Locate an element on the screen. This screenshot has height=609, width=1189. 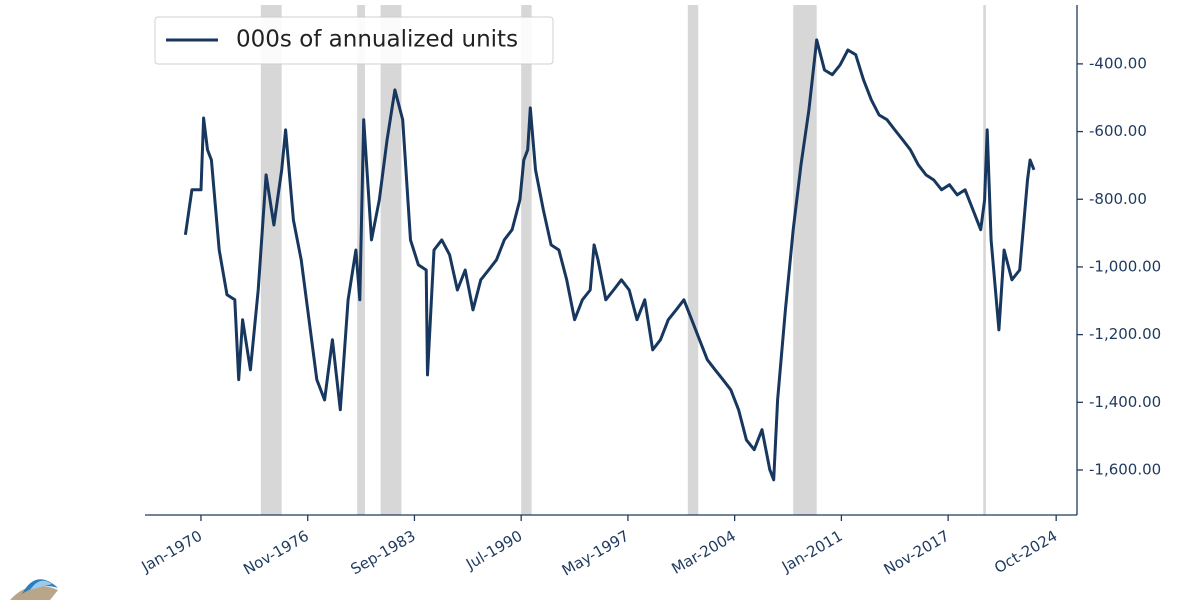
x-tick-label: Oct-2024 is located at coordinates (1025, 552).